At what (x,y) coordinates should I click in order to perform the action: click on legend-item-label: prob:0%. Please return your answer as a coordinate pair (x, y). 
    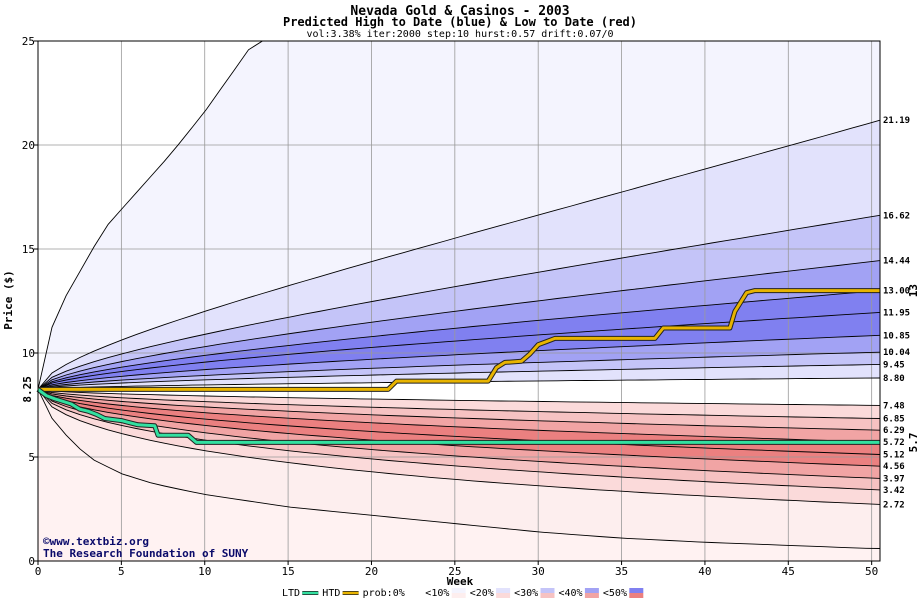
    Looking at the image, I should click on (384, 593).